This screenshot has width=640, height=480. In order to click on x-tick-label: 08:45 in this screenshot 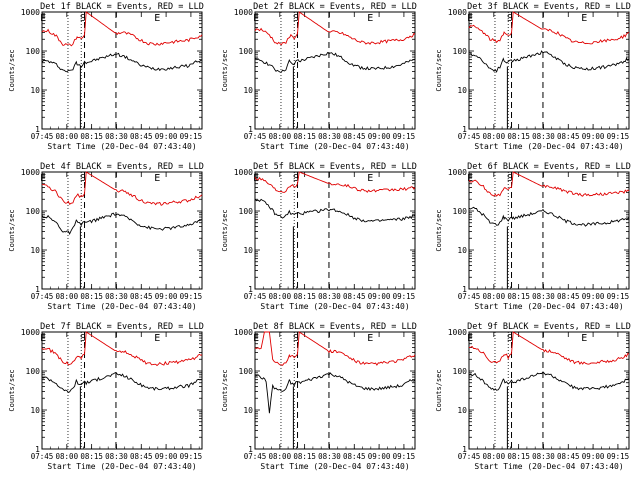, I will do `click(354, 456)`.